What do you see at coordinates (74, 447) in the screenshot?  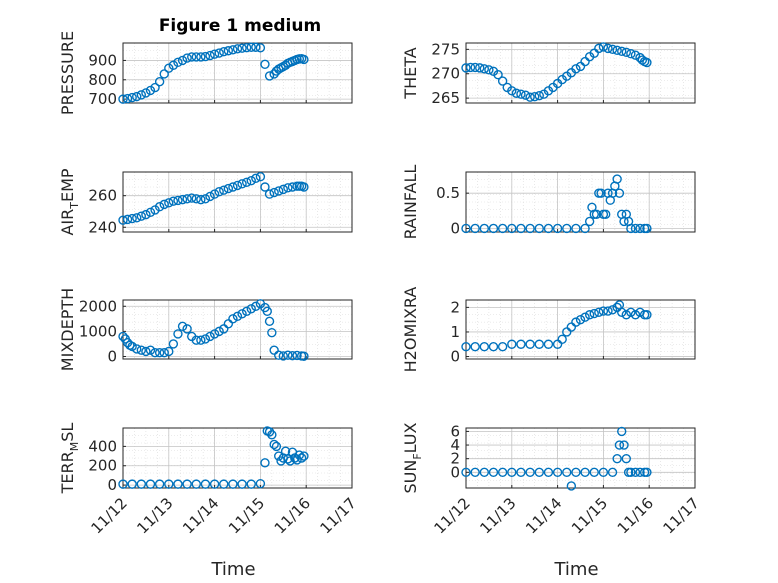 I see `y-axis-label-subscript: M` at bounding box center [74, 447].